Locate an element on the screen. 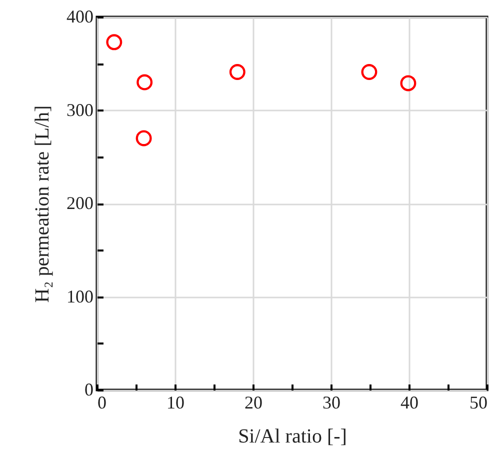  x-tick-label: 0 is located at coordinates (102, 402).